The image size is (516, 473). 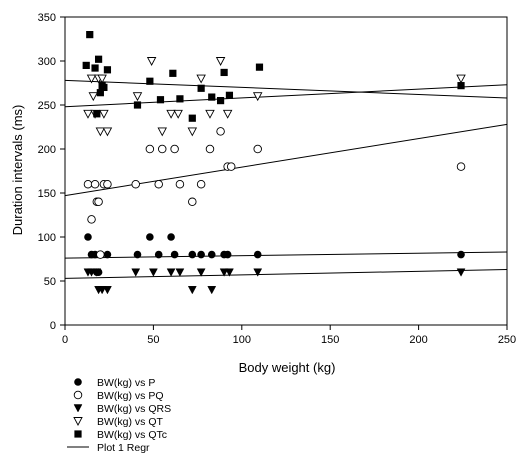 What do you see at coordinates (123, 448) in the screenshot?
I see `legend-label-5: Plot 1 Regr` at bounding box center [123, 448].